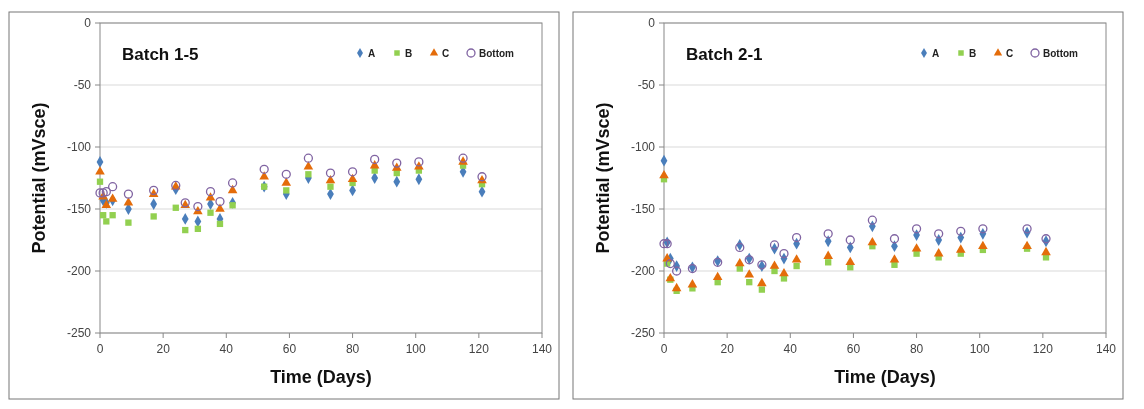 The width and height of the screenshot is (1144, 409). I want to click on y-tick-label: -100, so click(643, 147).